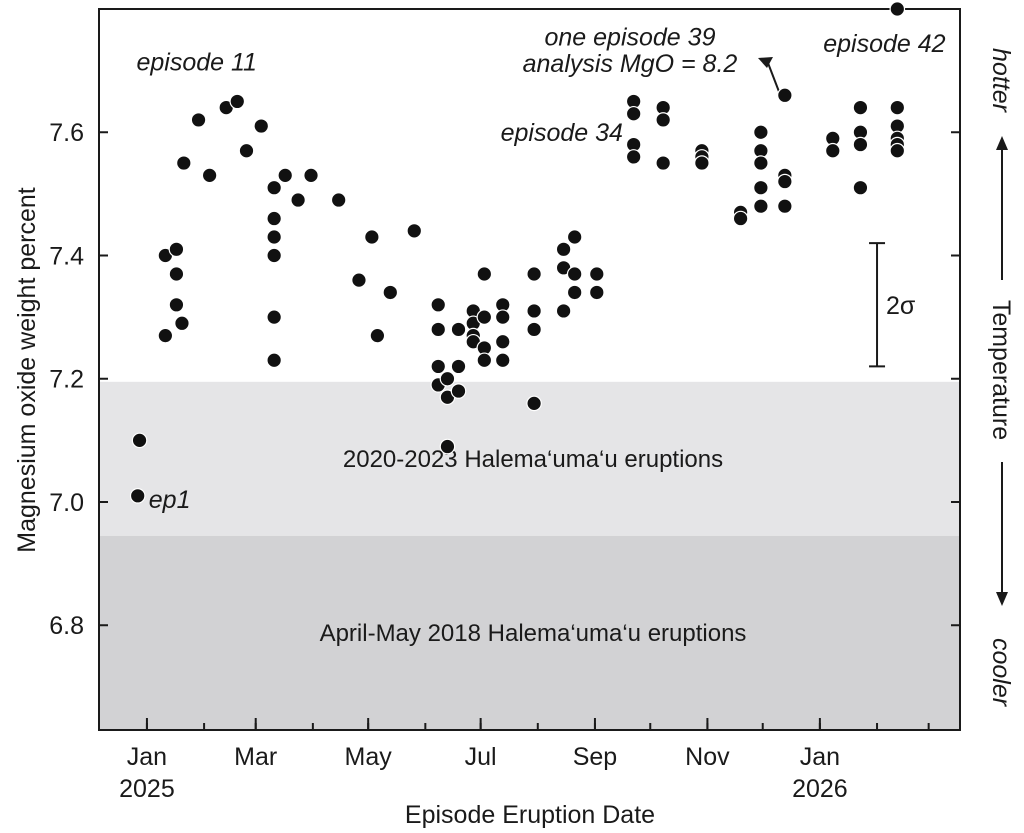  Describe the element at coordinates (481, 757) in the screenshot. I see `x-tick-label: Jul` at that location.